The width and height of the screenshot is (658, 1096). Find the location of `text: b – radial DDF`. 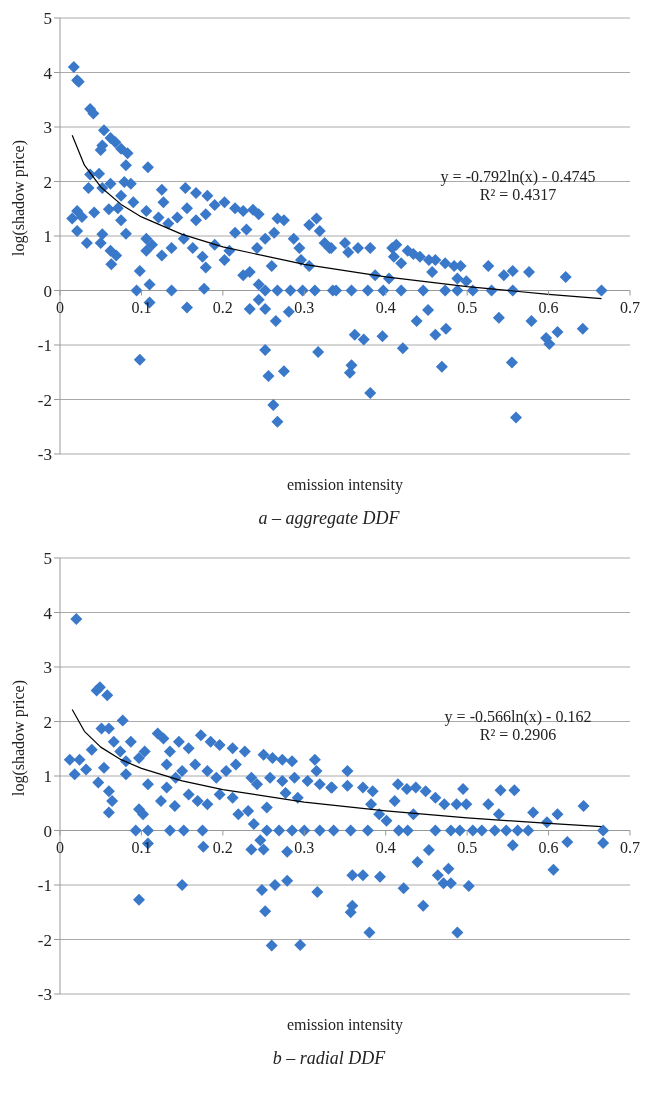

text: b – radial DDF is located at coordinates (329, 1058).